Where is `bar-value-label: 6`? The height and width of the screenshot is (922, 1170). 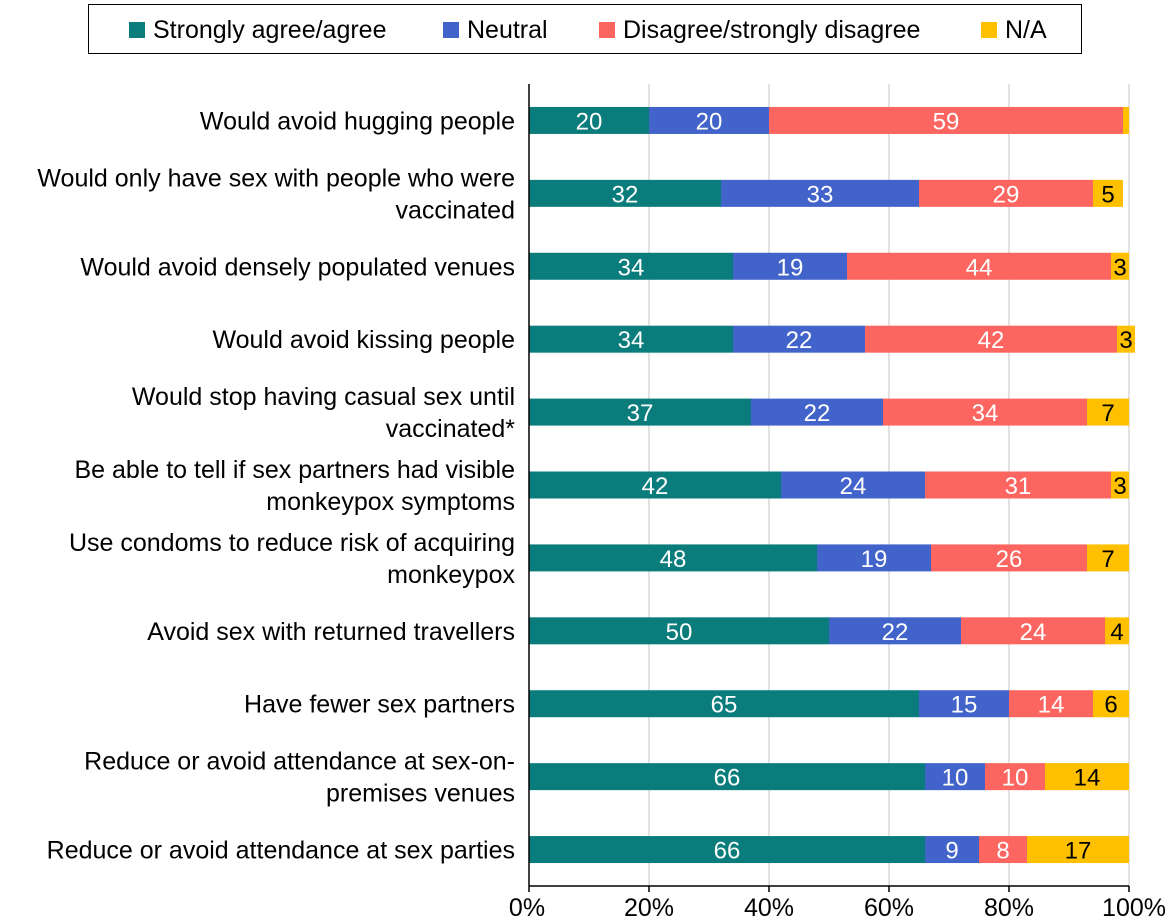
bar-value-label: 6 is located at coordinates (1110, 705).